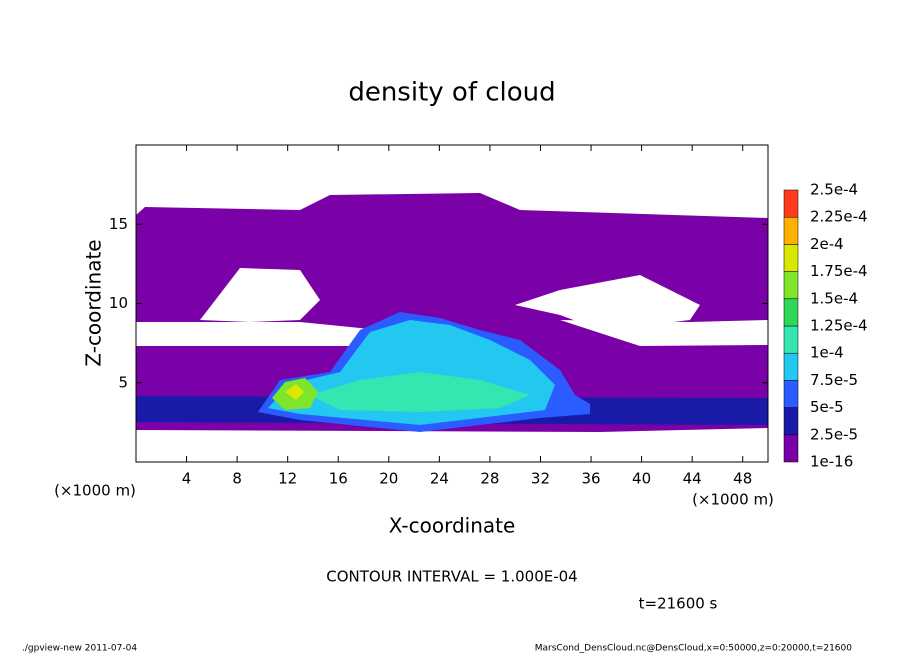 The width and height of the screenshot is (904, 654). What do you see at coordinates (692, 479) in the screenshot?
I see `x-tick-label: 44` at bounding box center [692, 479].